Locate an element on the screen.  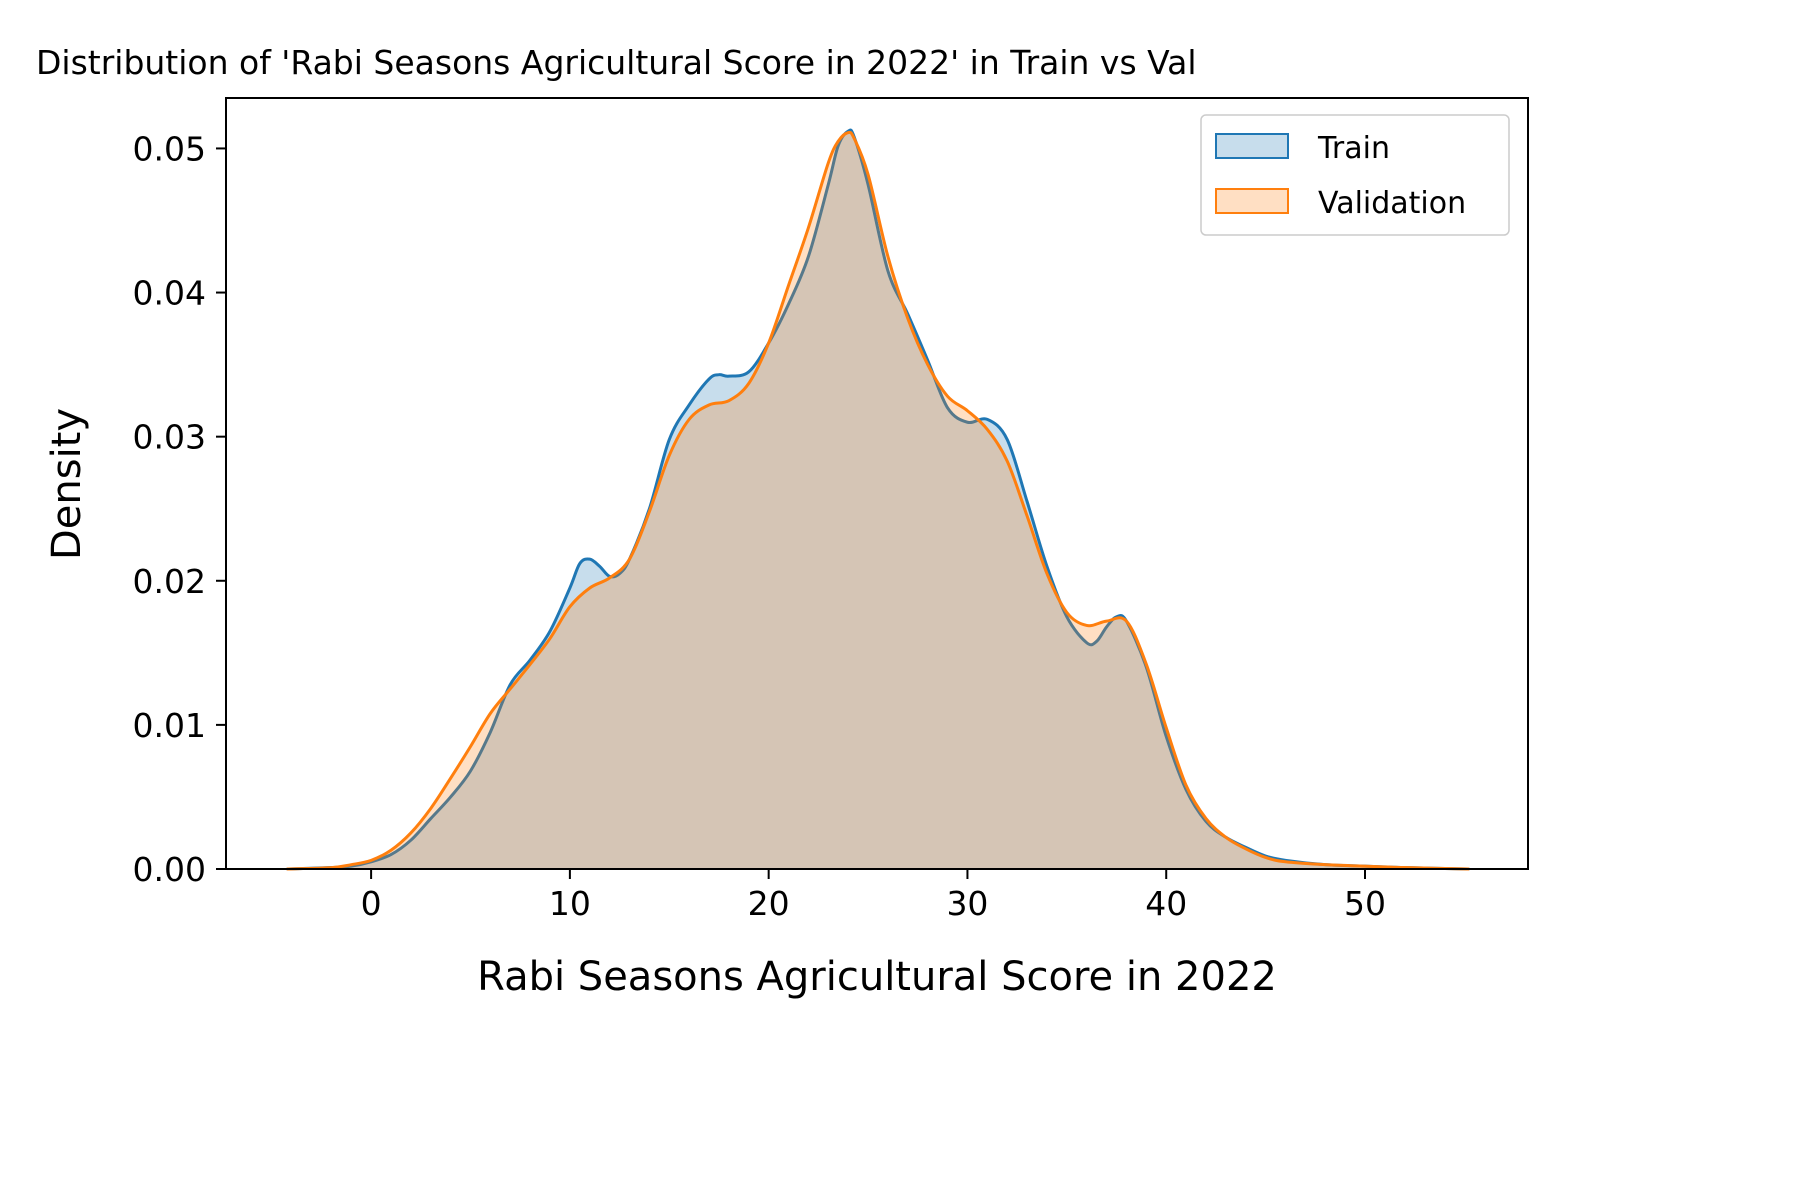
legend-box is located at coordinates (1355, 175).